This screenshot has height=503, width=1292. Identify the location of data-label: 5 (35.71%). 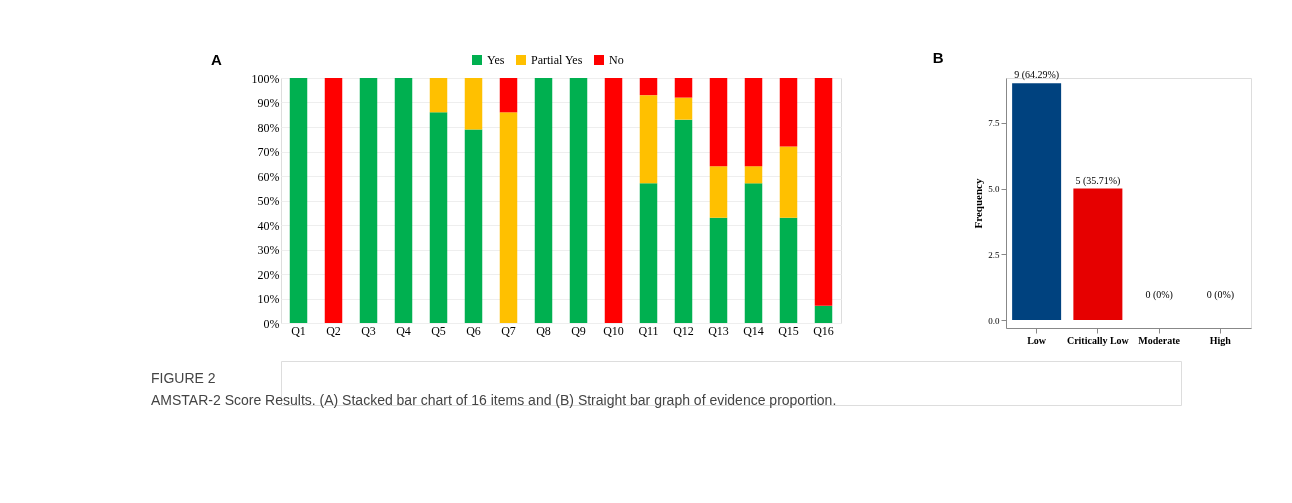
(1098, 180).